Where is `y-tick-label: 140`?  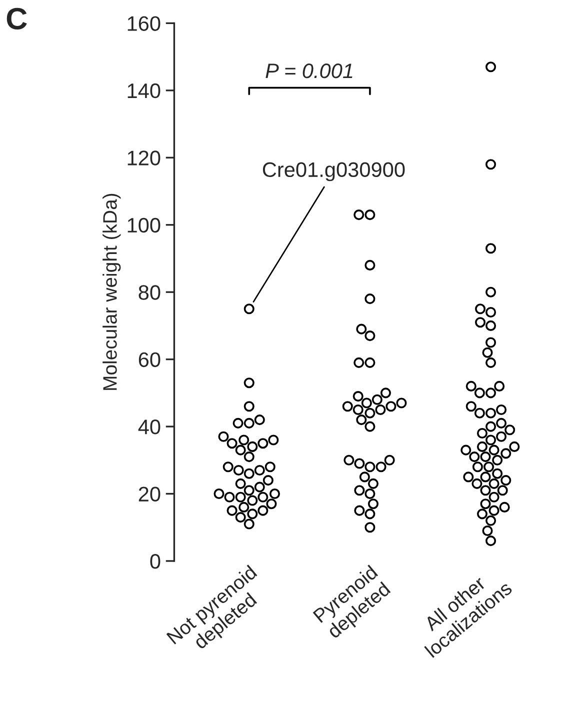 y-tick-label: 140 is located at coordinates (144, 90).